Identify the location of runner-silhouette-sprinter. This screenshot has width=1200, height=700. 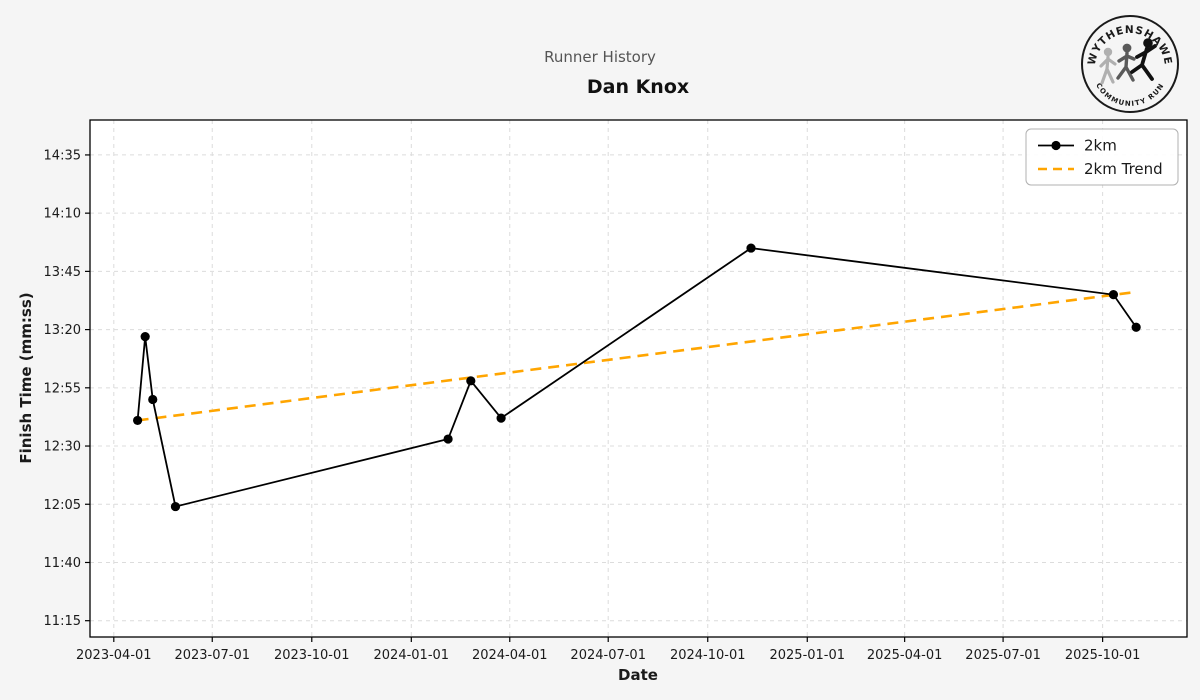
(1143, 59).